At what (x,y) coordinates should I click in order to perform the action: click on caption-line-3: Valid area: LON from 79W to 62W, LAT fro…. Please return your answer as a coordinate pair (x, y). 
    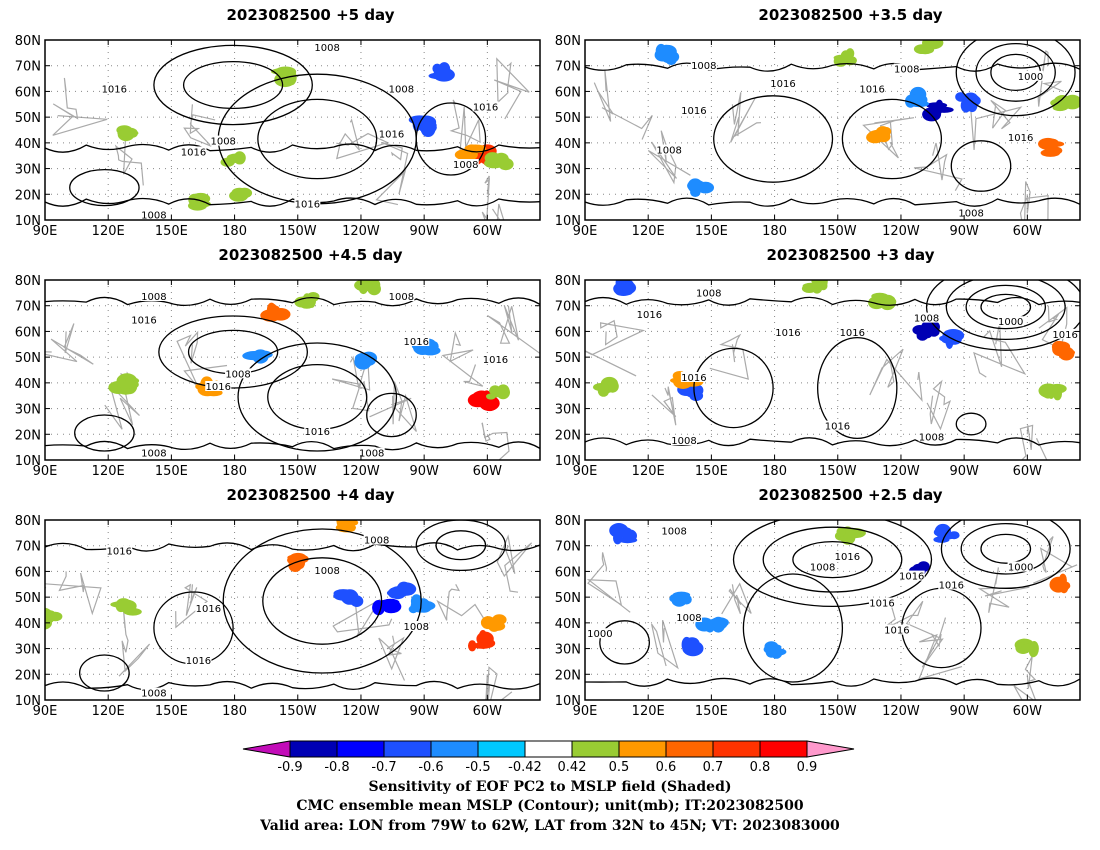
    Looking at the image, I should click on (549, 826).